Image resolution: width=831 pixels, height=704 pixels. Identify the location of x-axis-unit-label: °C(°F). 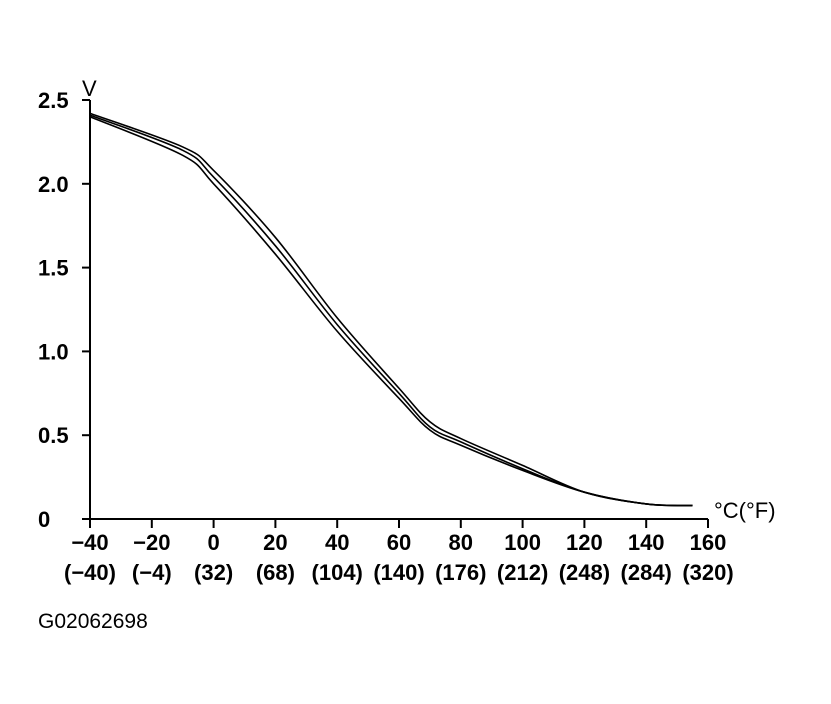
(745, 510).